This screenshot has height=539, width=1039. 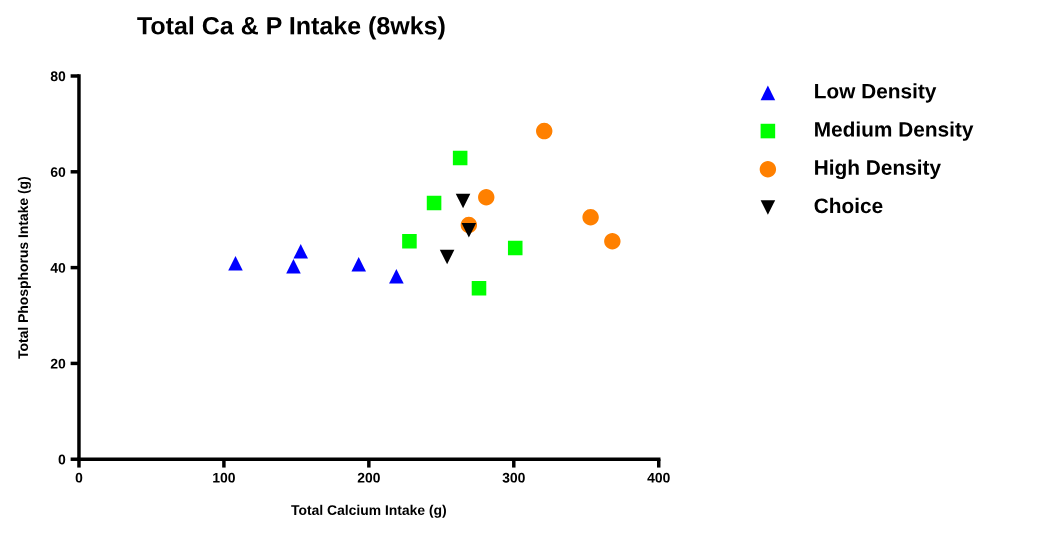 I want to click on legend-label: Medium Density, so click(x=894, y=131).